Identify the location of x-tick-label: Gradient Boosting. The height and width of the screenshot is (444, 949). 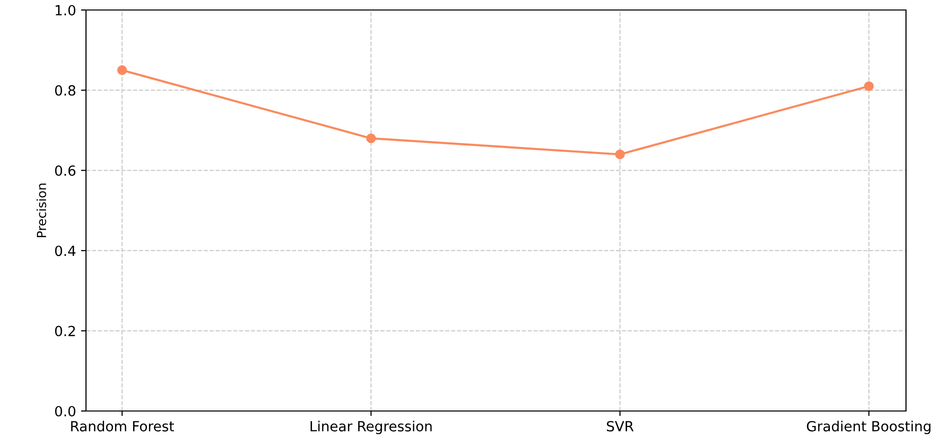
(868, 427).